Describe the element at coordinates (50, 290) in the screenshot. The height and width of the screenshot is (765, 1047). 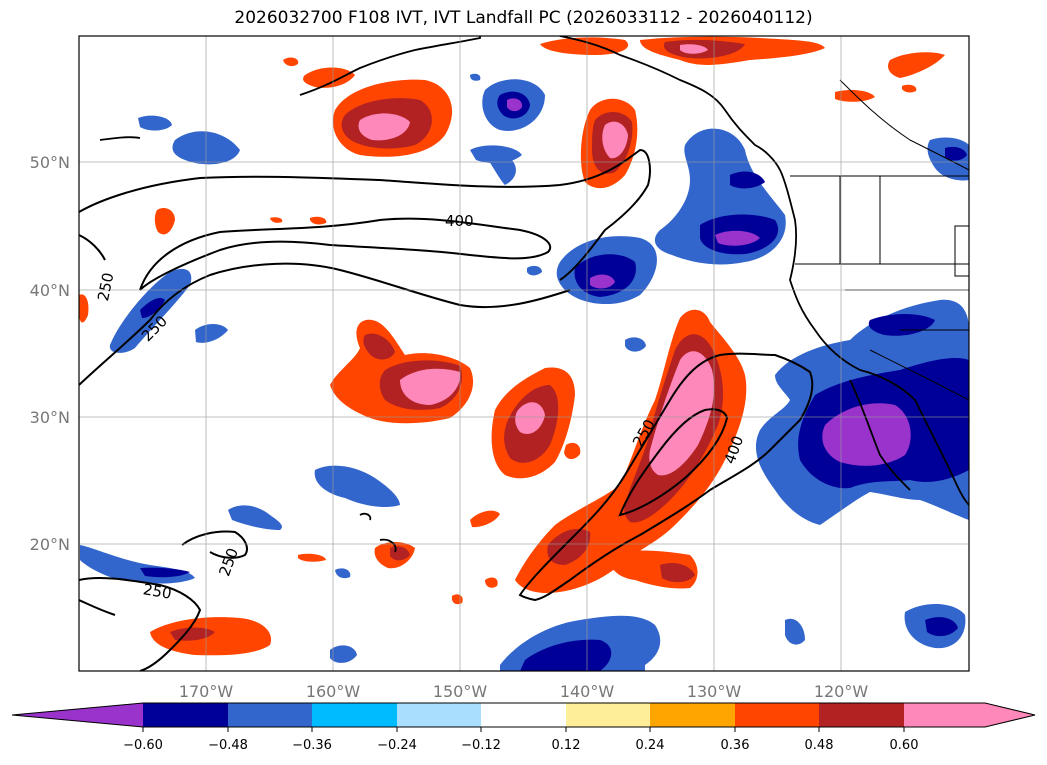
I see `lat-label-40n: 40°N` at that location.